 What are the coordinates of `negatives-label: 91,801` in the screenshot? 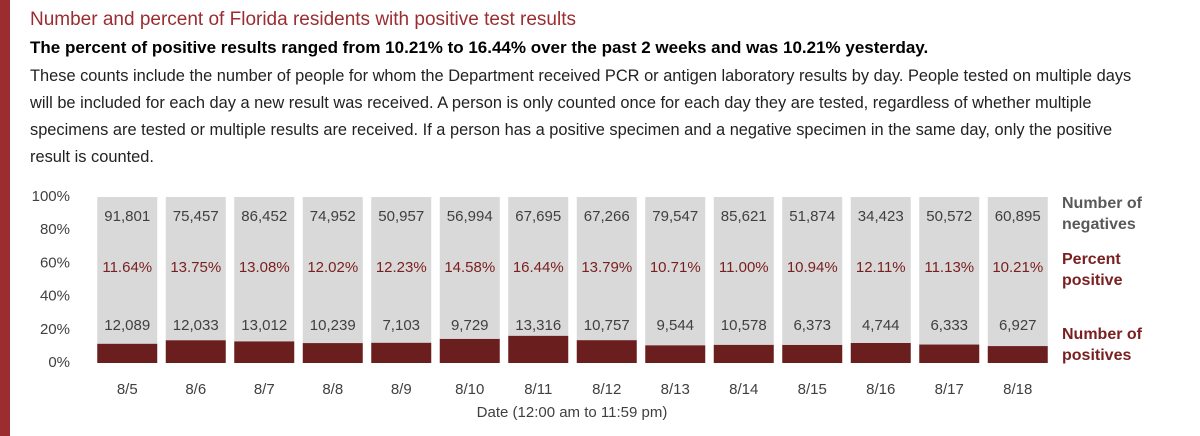 It's located at (127, 216).